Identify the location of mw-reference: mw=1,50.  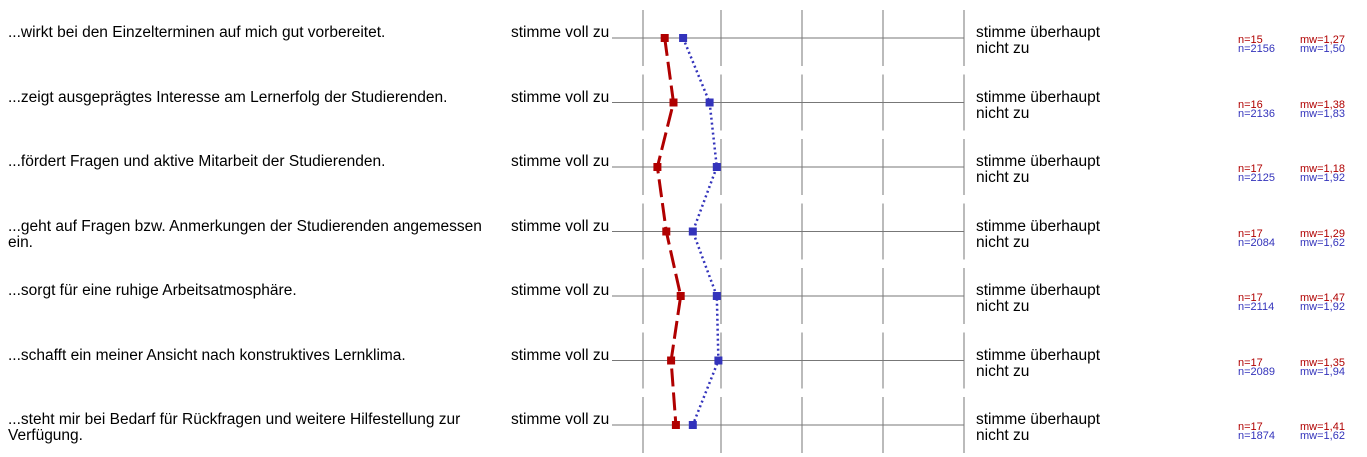
(1322, 49).